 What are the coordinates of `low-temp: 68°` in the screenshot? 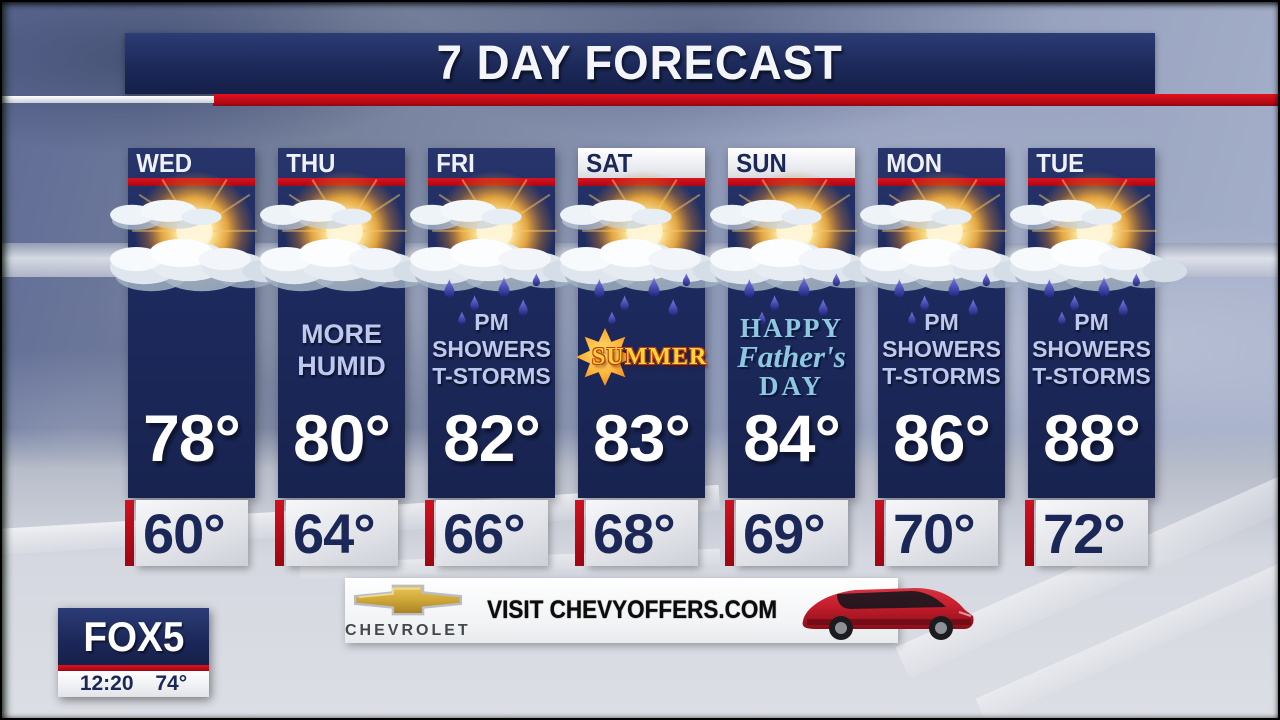 It's located at (634, 533).